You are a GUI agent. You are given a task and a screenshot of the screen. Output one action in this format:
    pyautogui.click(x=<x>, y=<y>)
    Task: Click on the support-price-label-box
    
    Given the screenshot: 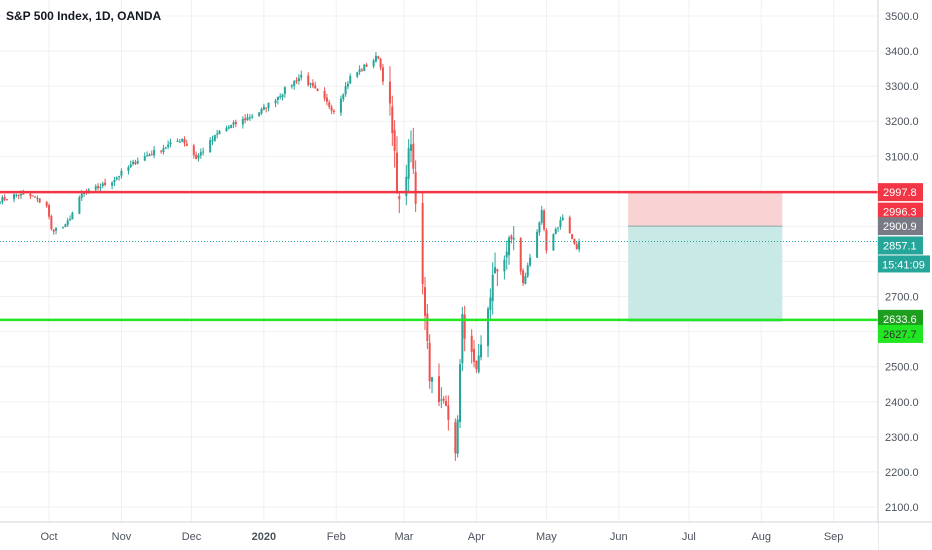 What is the action you would take?
    pyautogui.click(x=900, y=318)
    